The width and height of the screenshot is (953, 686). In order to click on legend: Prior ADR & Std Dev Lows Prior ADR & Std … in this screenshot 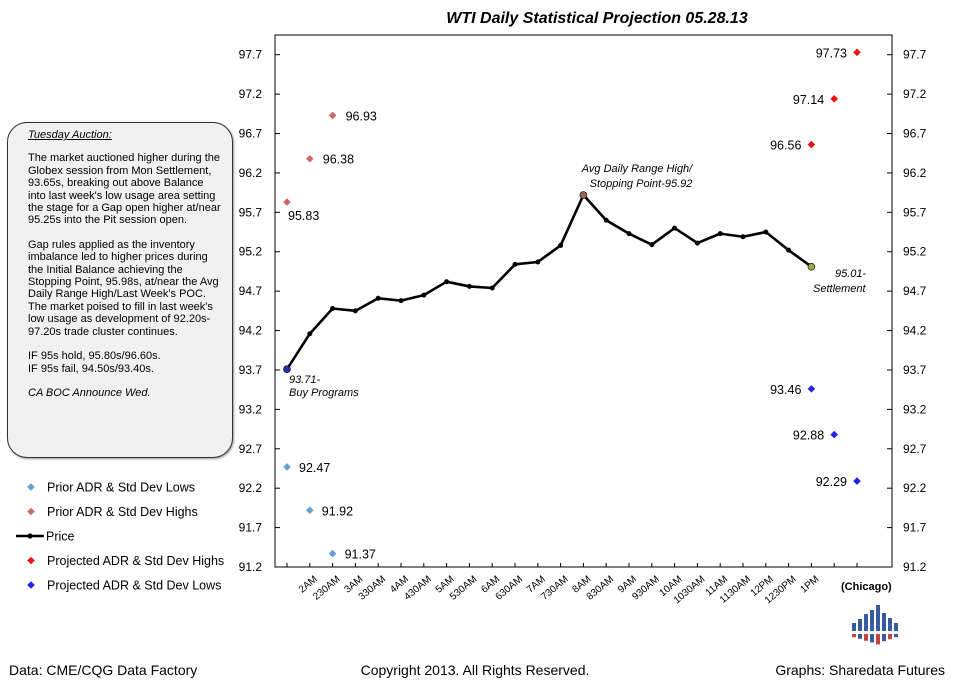, I will do `click(120, 537)`.